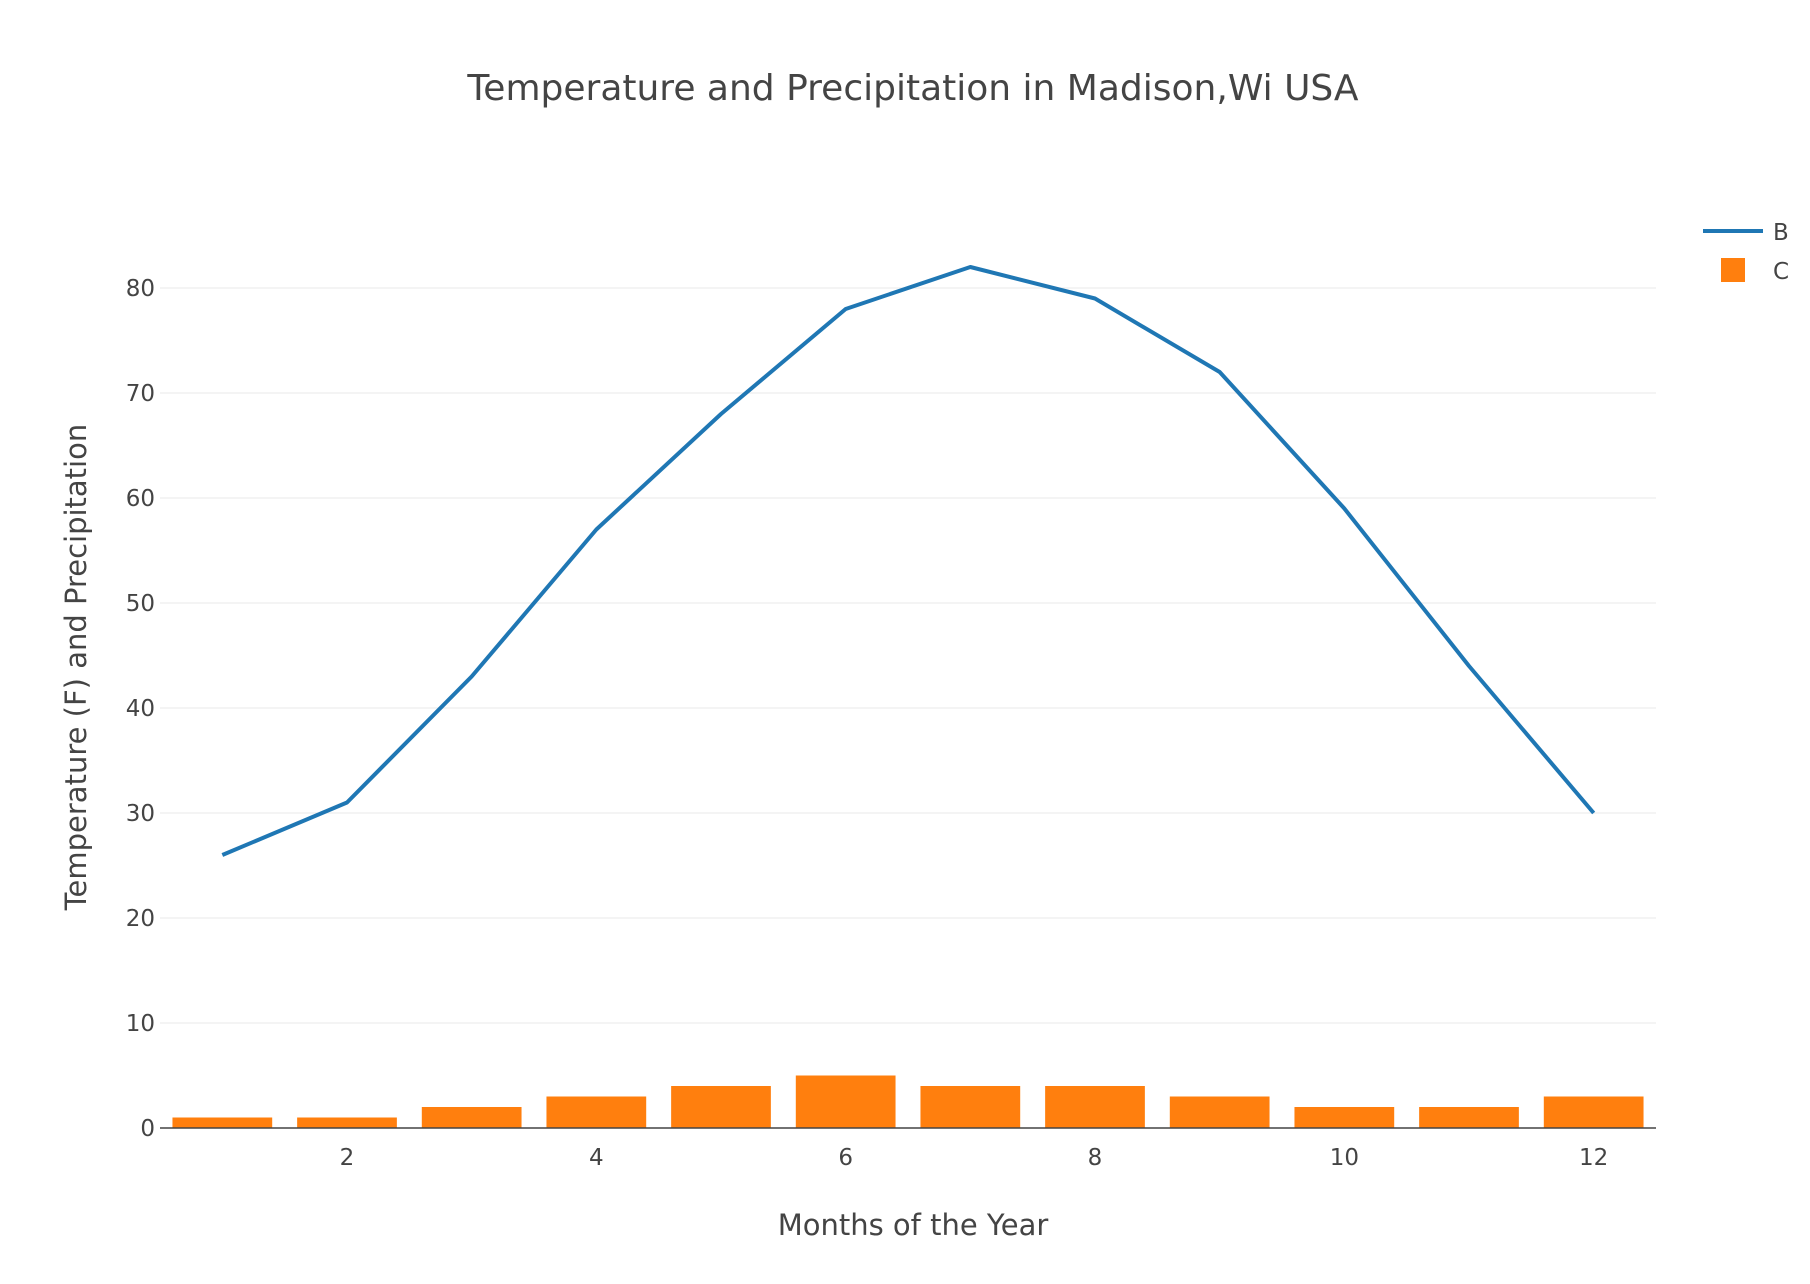 Image resolution: width=1810 pixels, height=1284 pixels. I want to click on x-axis-tick-labels: 2 4 6 8 10 12, so click(974, 1158).